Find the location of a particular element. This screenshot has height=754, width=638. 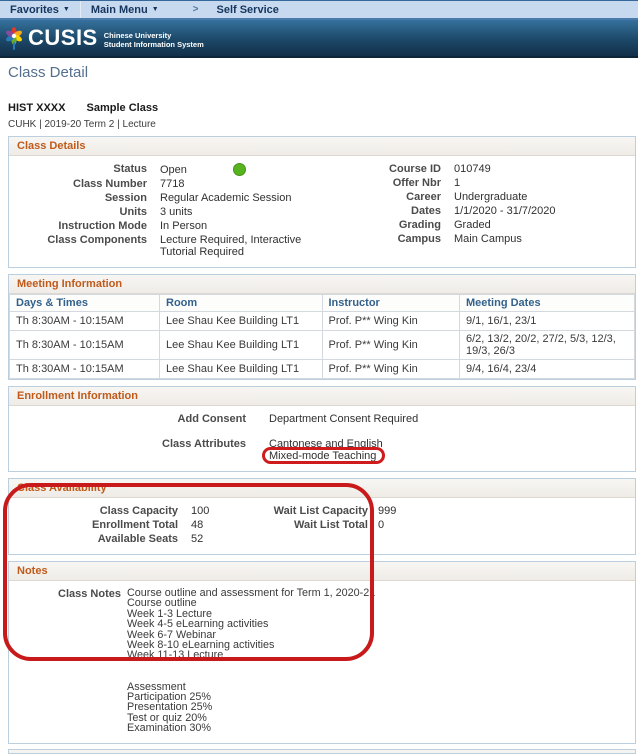

value-offer-nbr: 1 is located at coordinates (457, 183).